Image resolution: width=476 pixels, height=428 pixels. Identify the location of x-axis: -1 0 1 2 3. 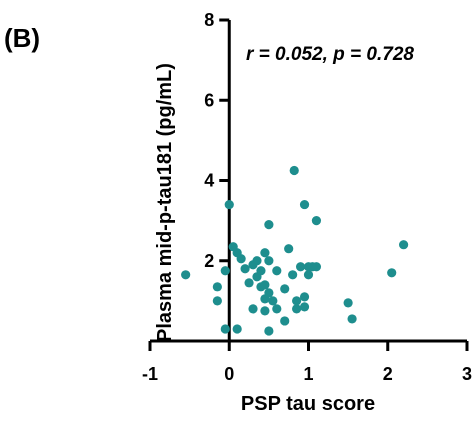
(307, 361).